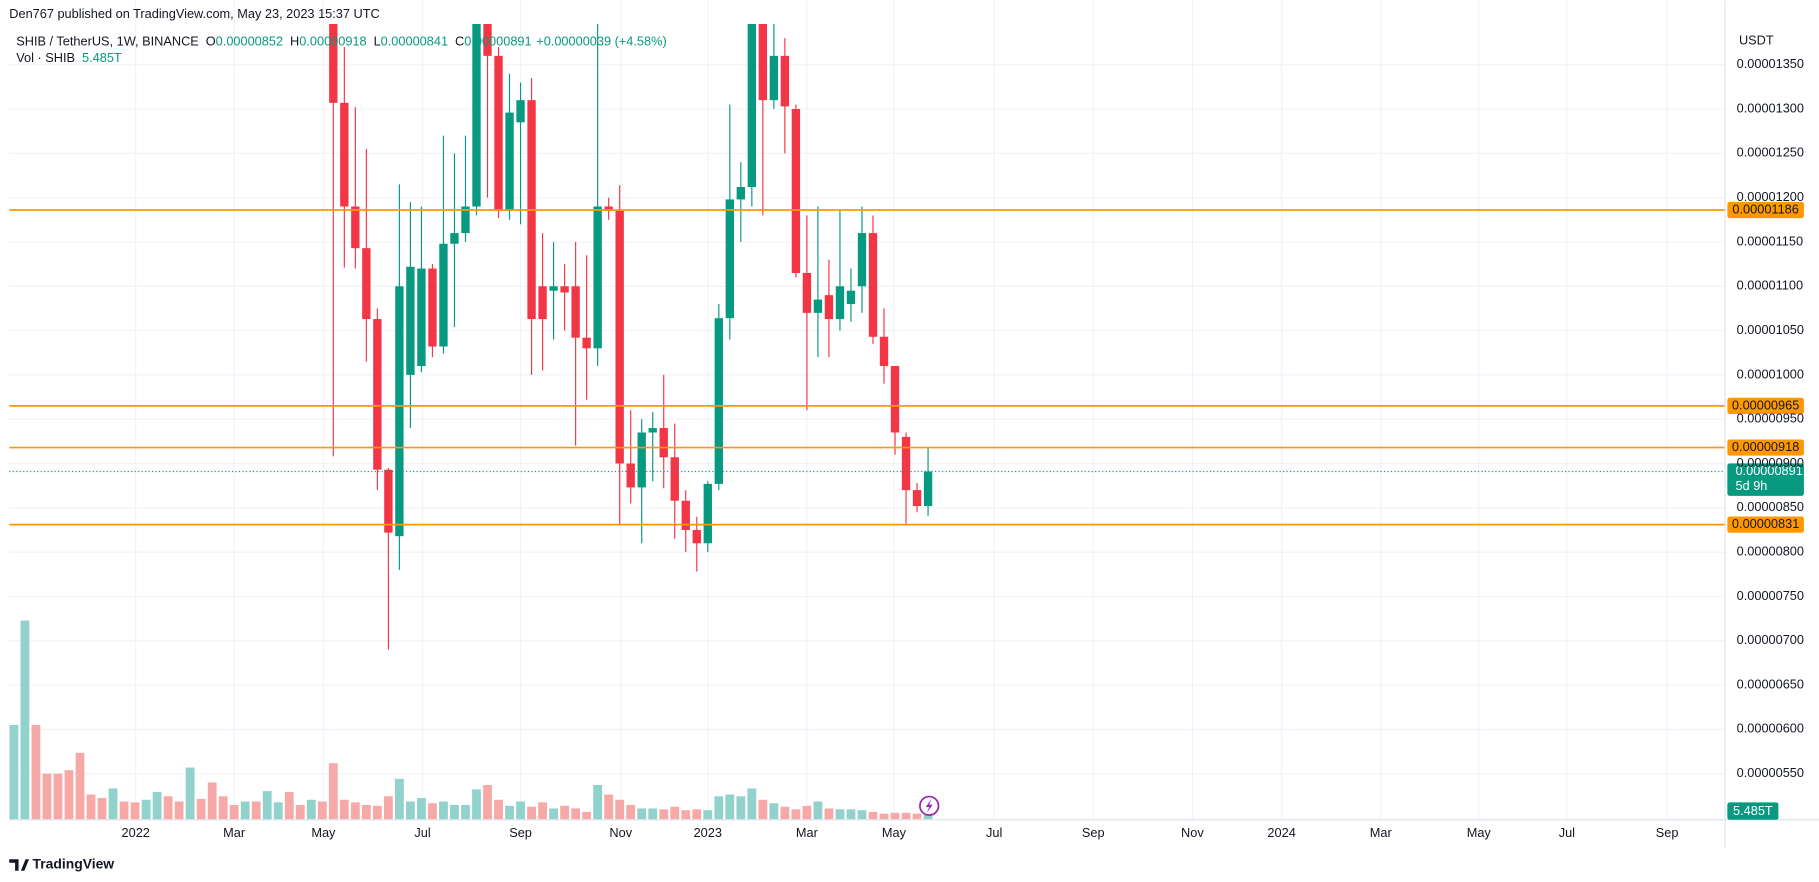 Image resolution: width=1819 pixels, height=882 pixels. What do you see at coordinates (414, 41) in the screenshot?
I see `ohlc-value: 0.00000841` at bounding box center [414, 41].